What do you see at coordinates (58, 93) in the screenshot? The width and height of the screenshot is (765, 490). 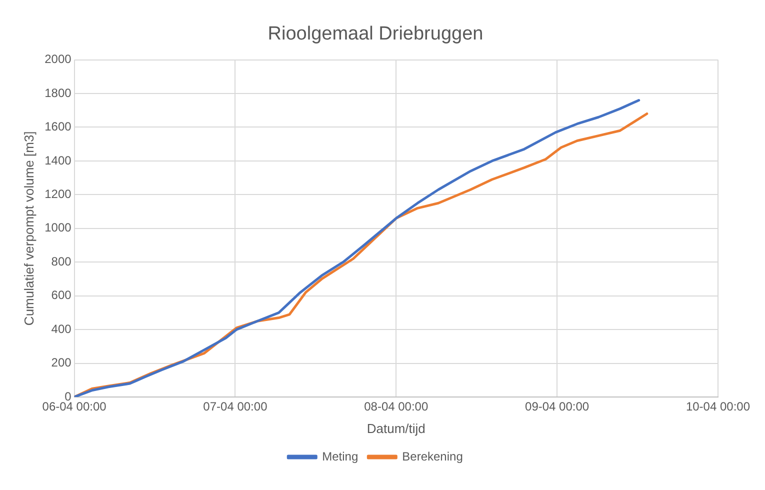 I see `y-tick-label: 1800` at bounding box center [58, 93].